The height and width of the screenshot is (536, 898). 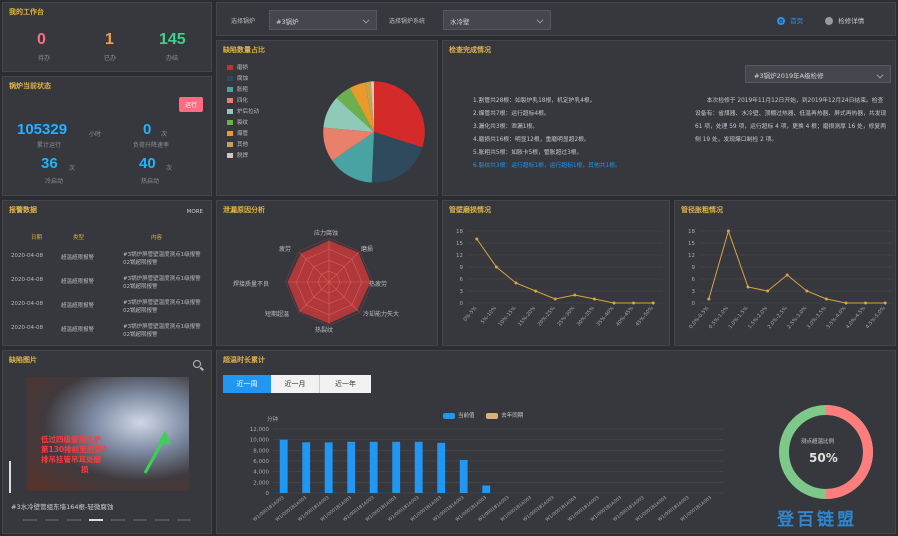 I want to click on defect-photo: 低过四级管排从炉 第130排前至后第2 排吊挂管吊耳处磨 损, so click(x=108, y=434).